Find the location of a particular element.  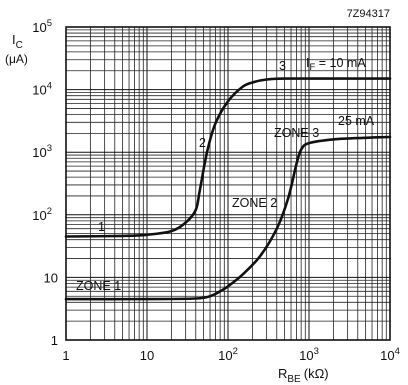

zone3-label: ZONE 3 is located at coordinates (296, 133).